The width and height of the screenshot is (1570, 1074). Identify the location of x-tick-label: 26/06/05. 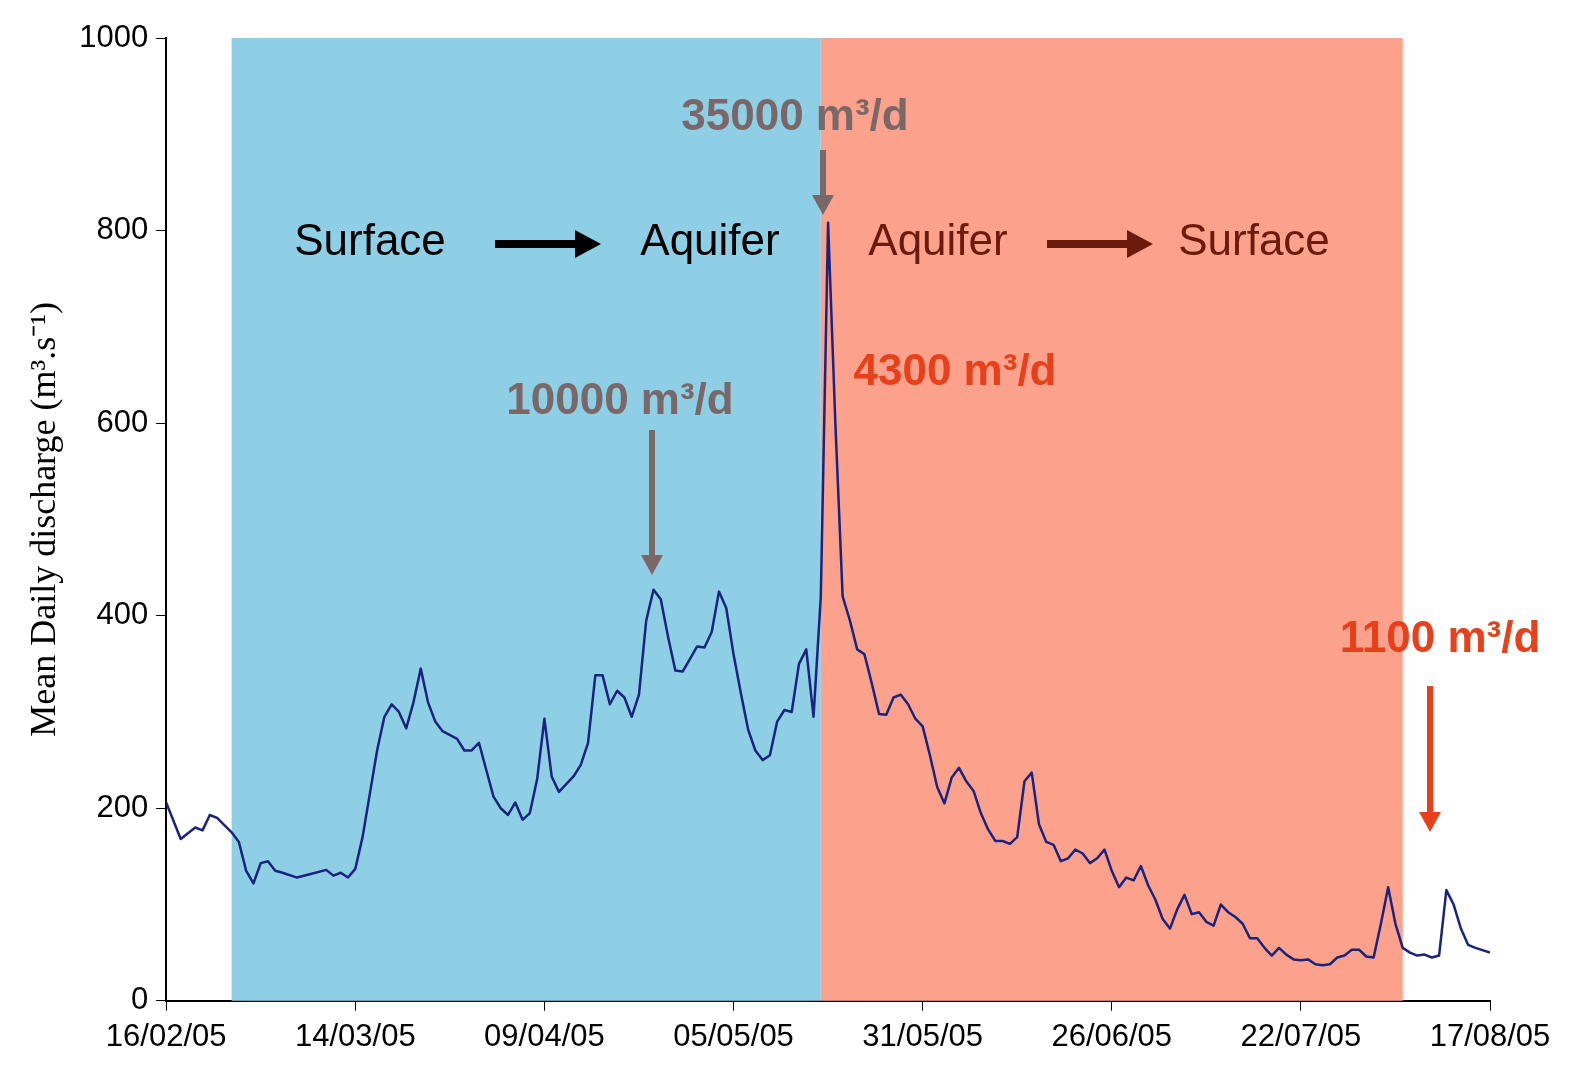
(1112, 1035).